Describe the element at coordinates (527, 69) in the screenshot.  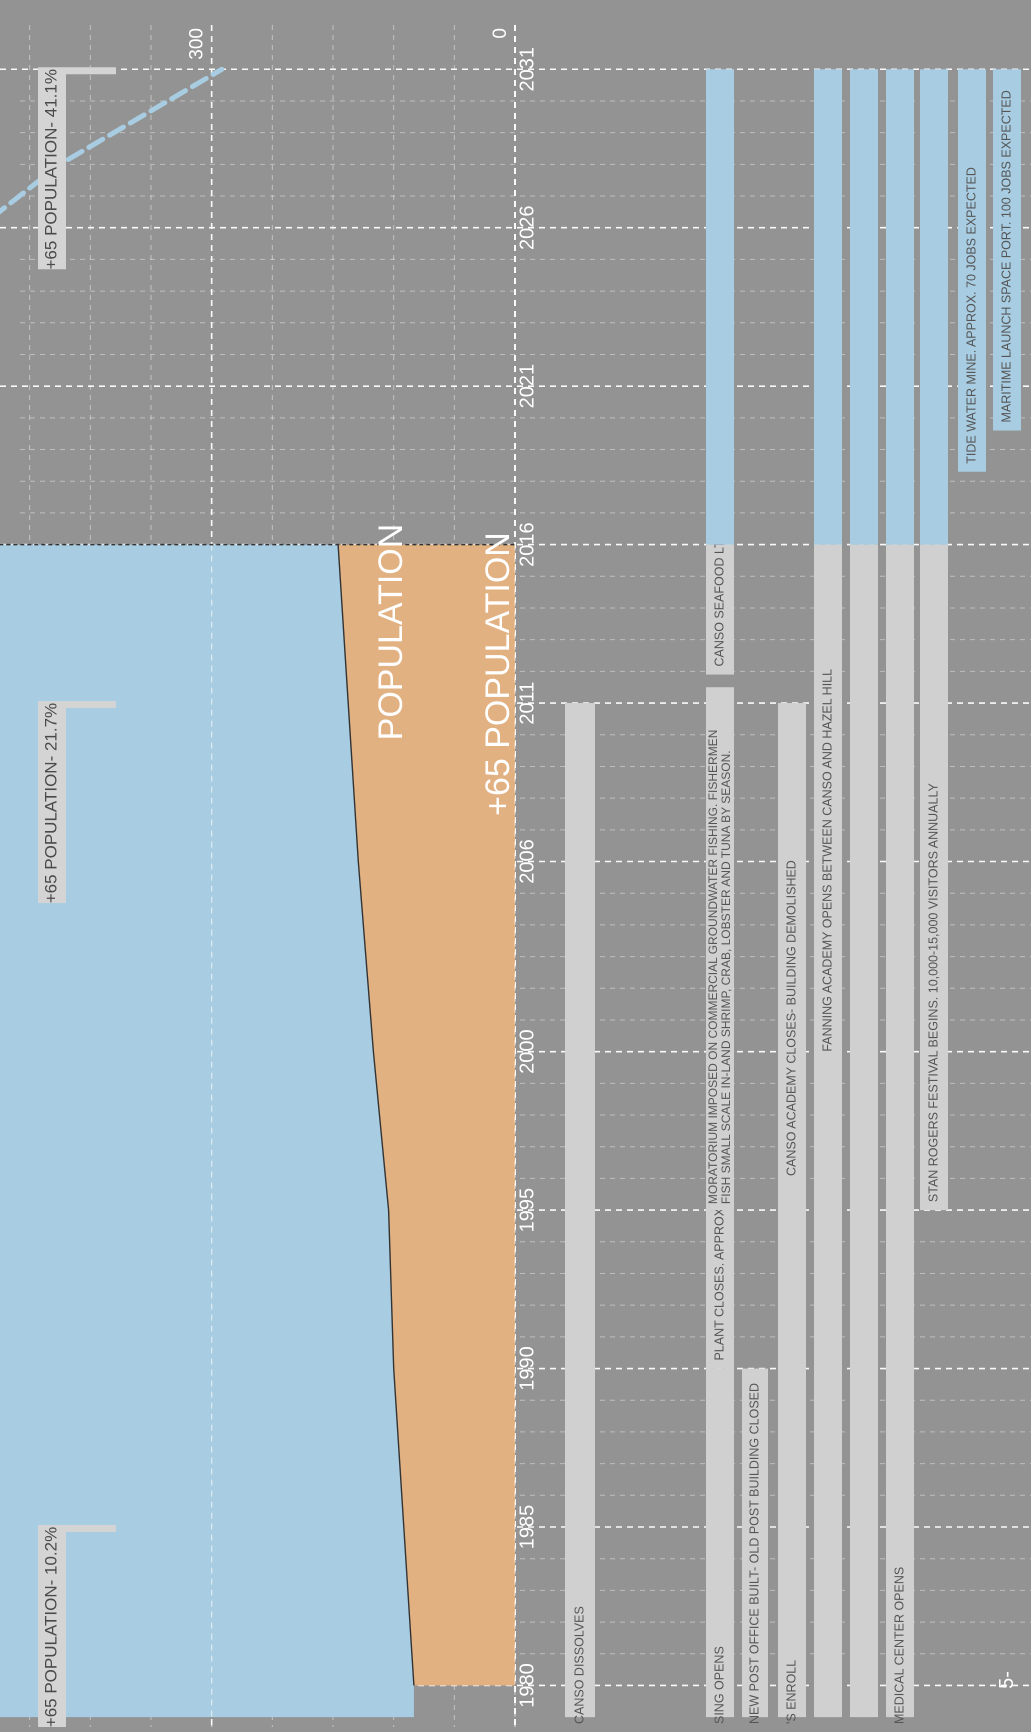
I see `year-tick-label: 2031` at that location.